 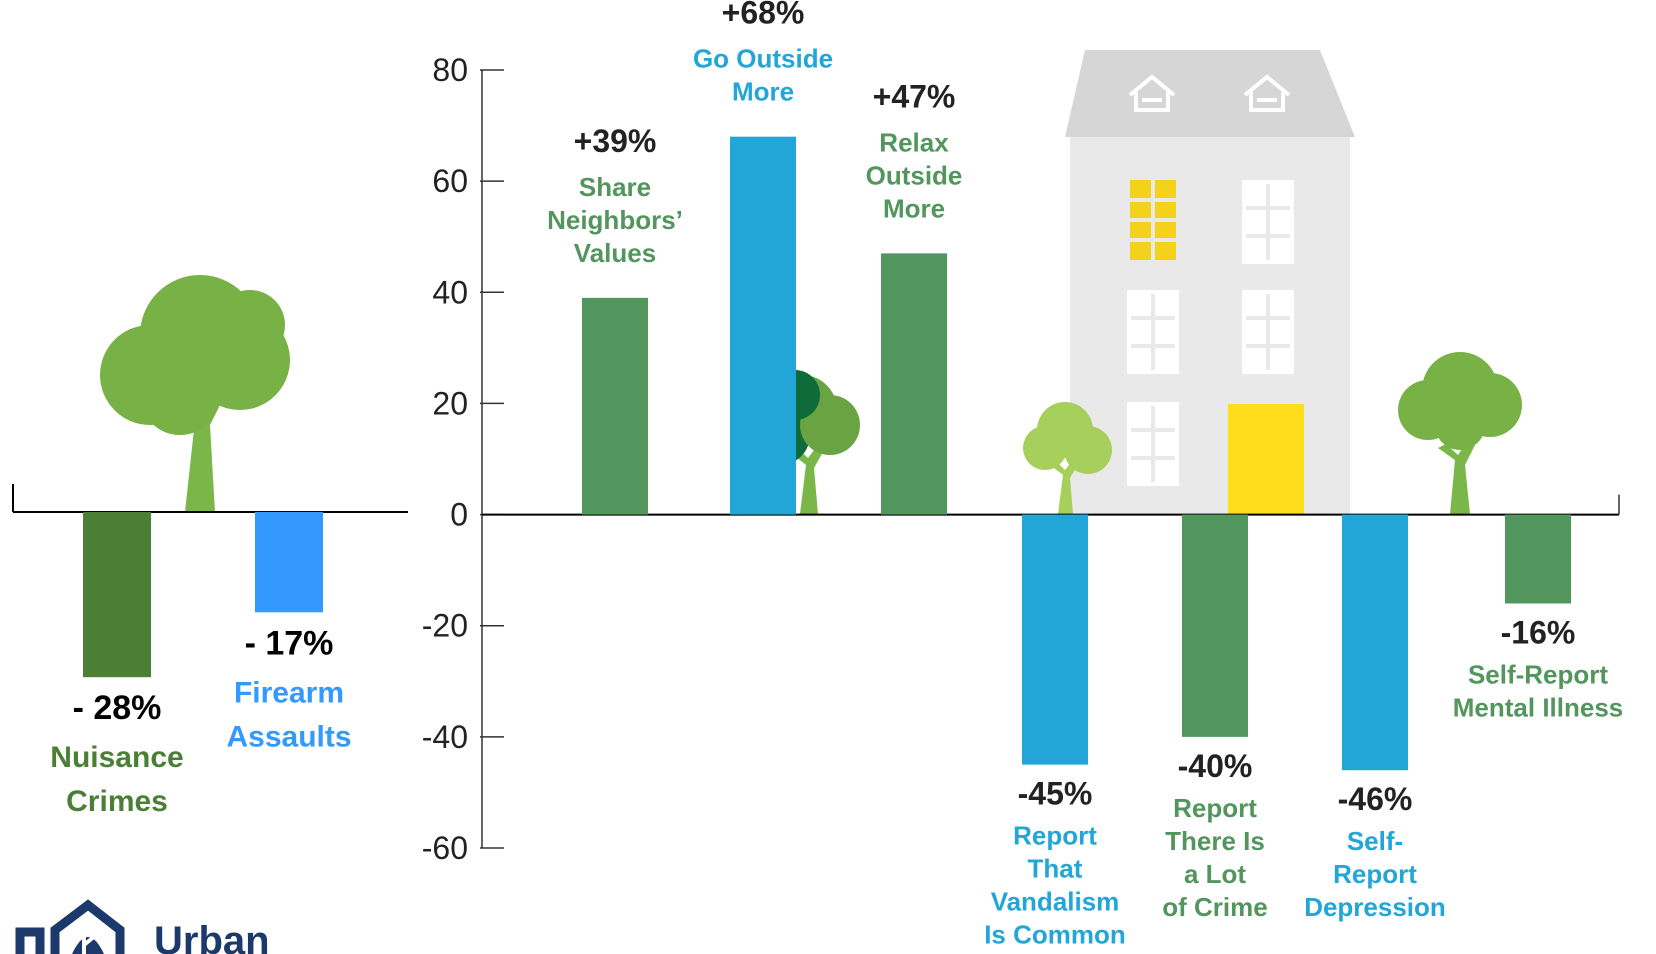 I want to click on category-label: Self-Report Mental Illness, so click(x=1538, y=690).